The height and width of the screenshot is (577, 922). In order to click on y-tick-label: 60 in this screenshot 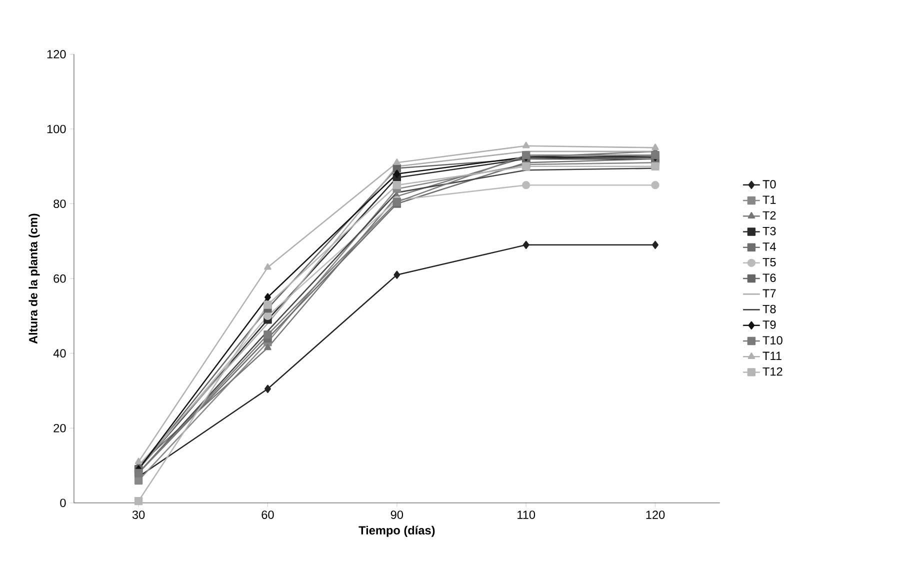, I will do `click(60, 278)`.